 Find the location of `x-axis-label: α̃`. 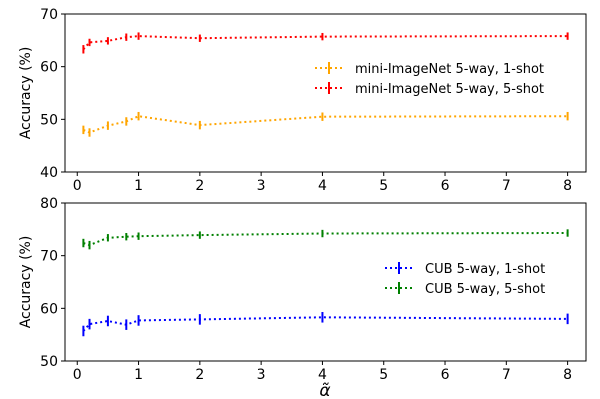

x-axis-label: α̃ is located at coordinates (324, 390).